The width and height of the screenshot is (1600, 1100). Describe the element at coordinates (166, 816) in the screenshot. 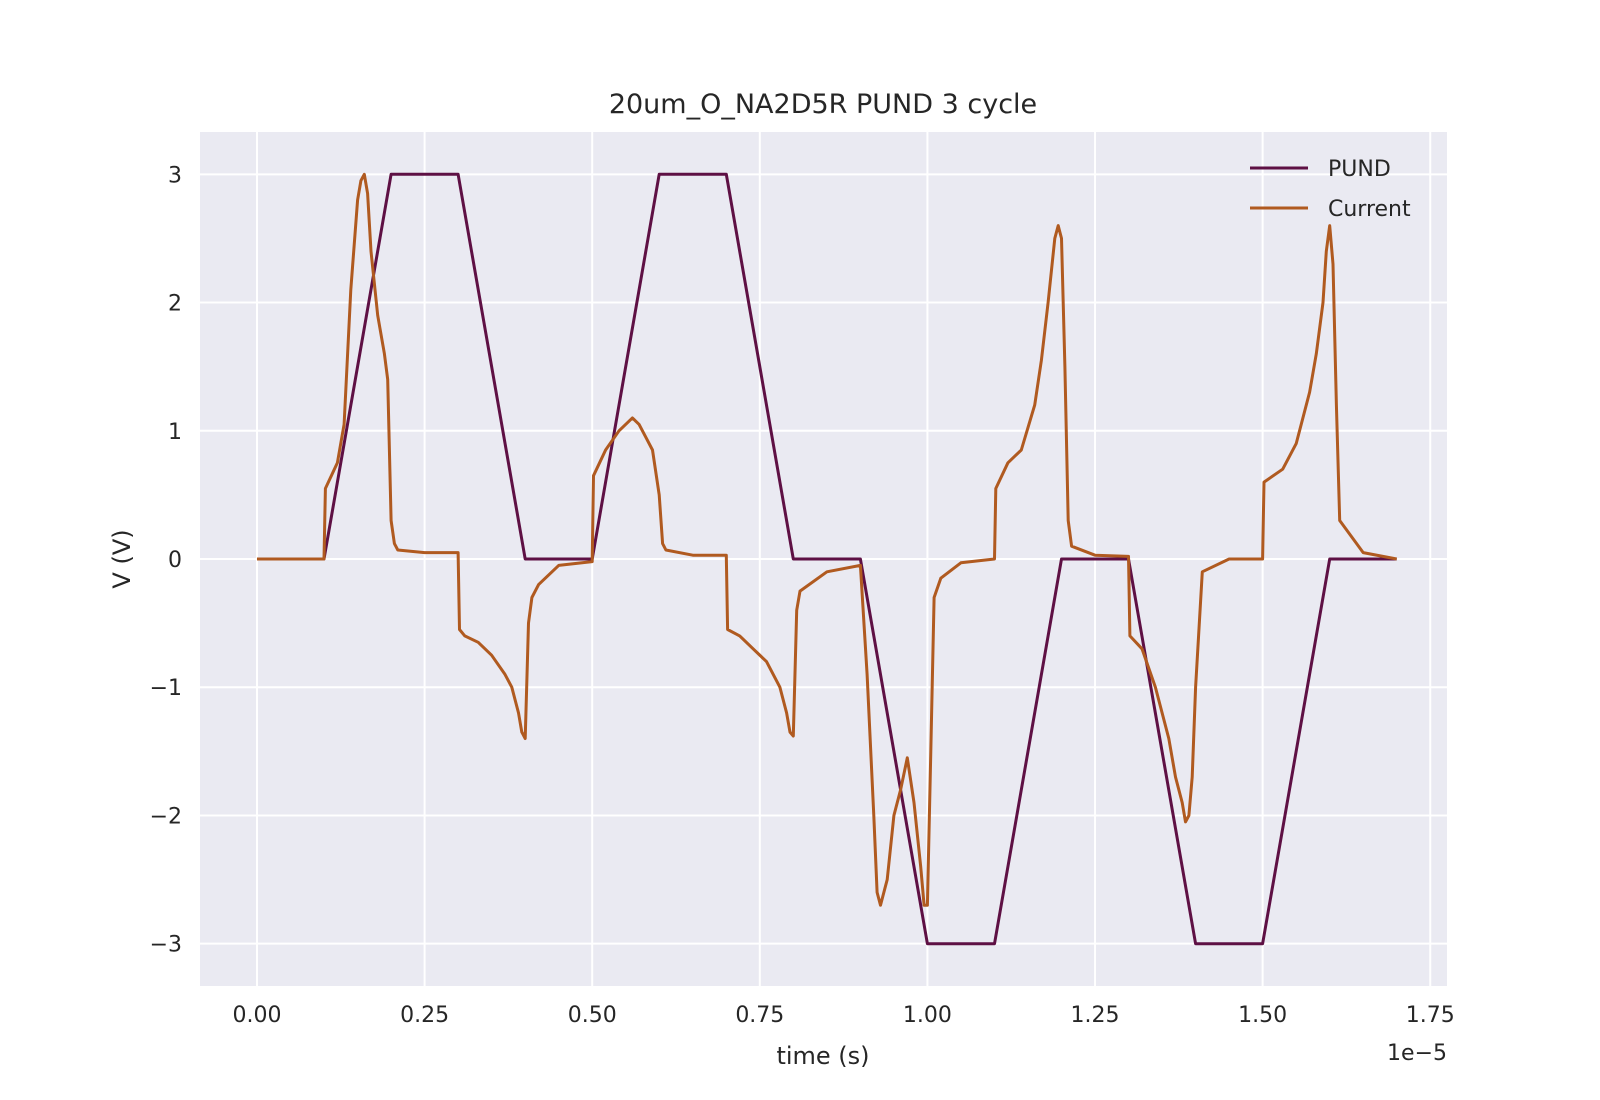

I see `y-tick-label: −2` at that location.